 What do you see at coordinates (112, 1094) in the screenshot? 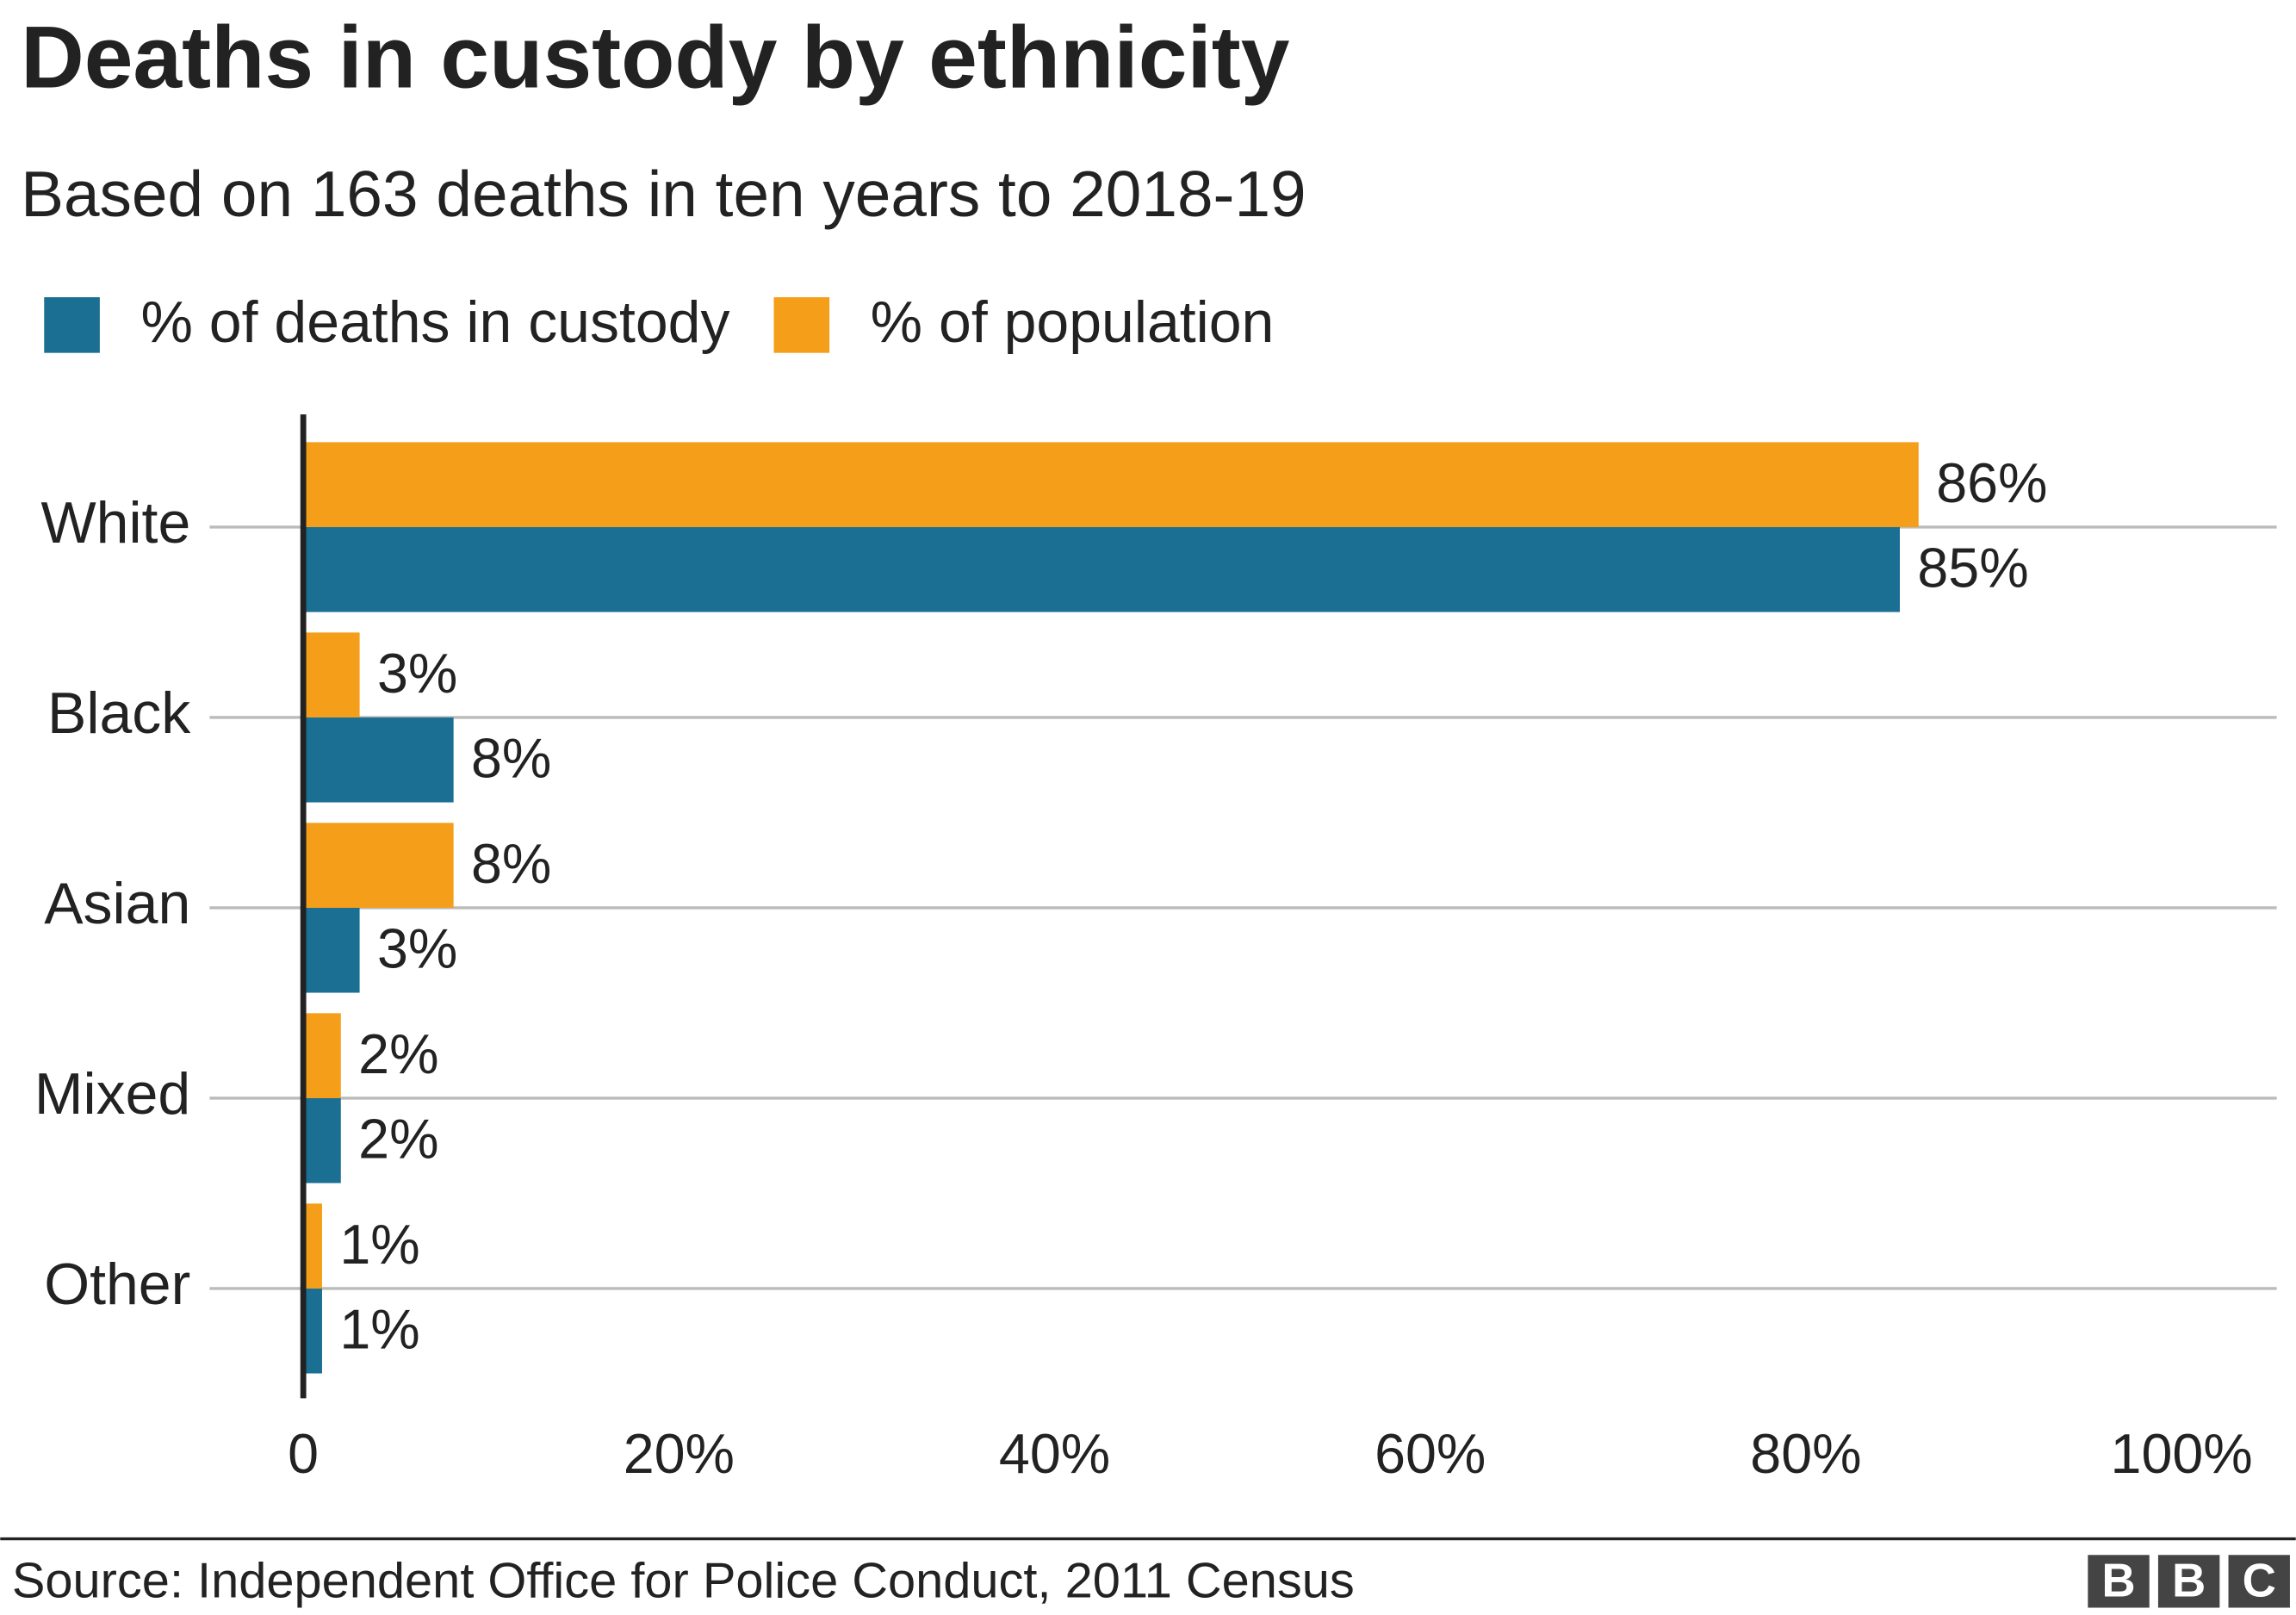
I see `y-tick-label: Mixed` at bounding box center [112, 1094].